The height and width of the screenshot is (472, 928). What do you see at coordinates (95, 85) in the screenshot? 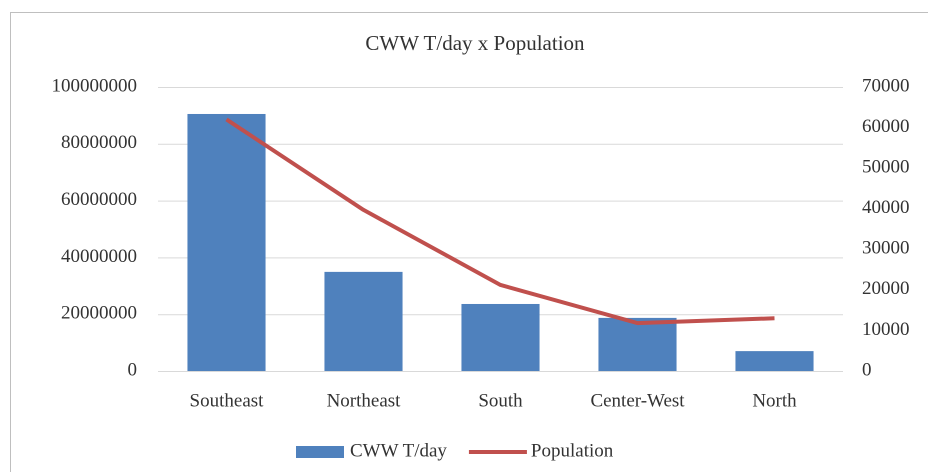
I see `y-tick-label: 100000000` at bounding box center [95, 85].